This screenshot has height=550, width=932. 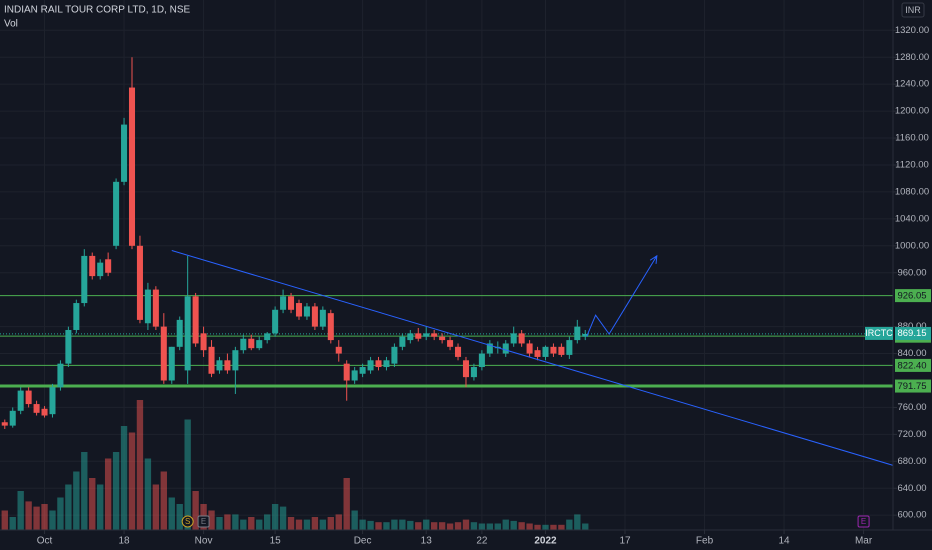 What do you see at coordinates (912, 191) in the screenshot?
I see `y-tick-label: 1080.00` at bounding box center [912, 191].